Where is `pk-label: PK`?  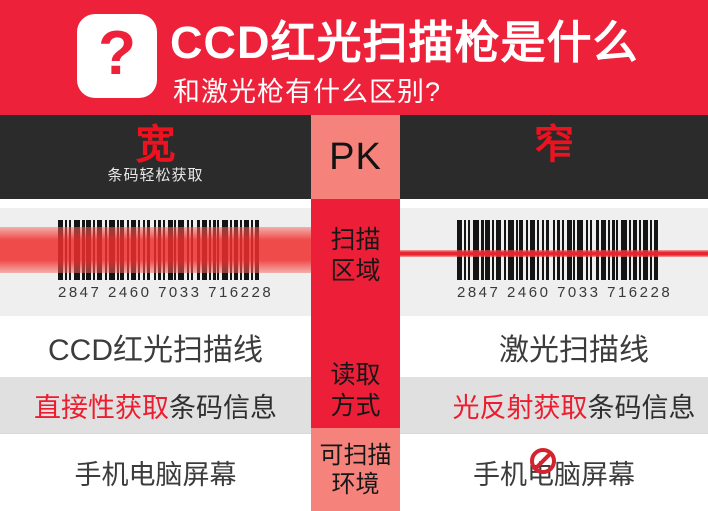
pk-label: PK is located at coordinates (355, 156).